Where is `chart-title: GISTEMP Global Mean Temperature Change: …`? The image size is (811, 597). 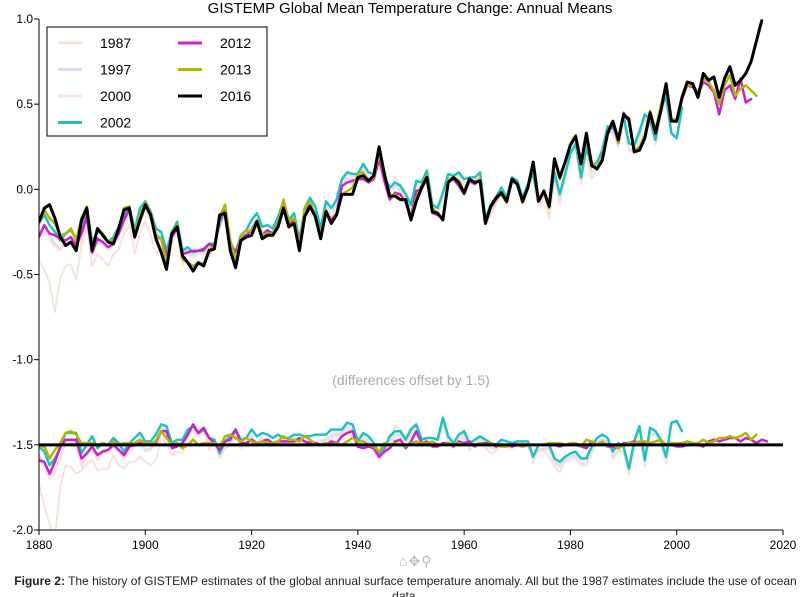 chart-title: GISTEMP Global Mean Temperature Change: … is located at coordinates (410, 8).